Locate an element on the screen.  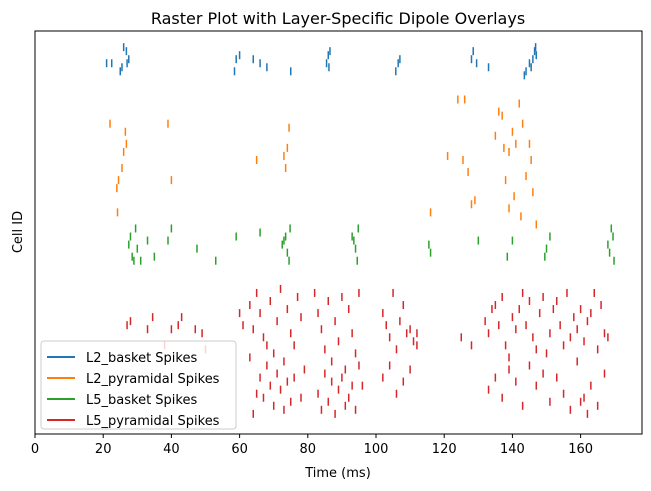
x-tick-label: 0 is located at coordinates (35, 449).